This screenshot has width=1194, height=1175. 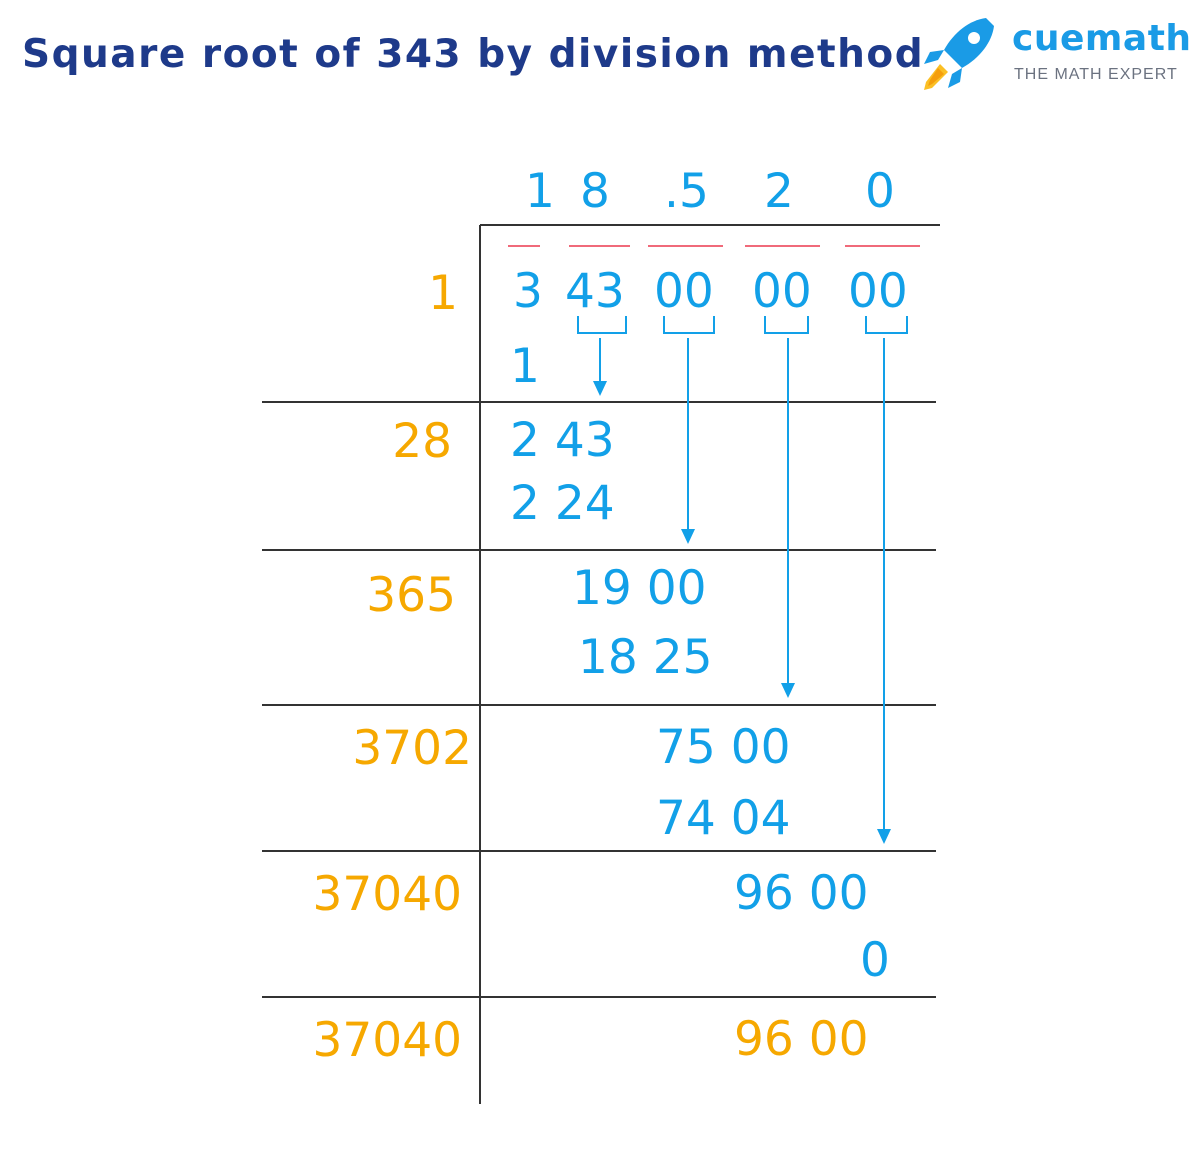 What do you see at coordinates (473, 54) in the screenshot?
I see `page-title: Square root of 343 by division method` at bounding box center [473, 54].